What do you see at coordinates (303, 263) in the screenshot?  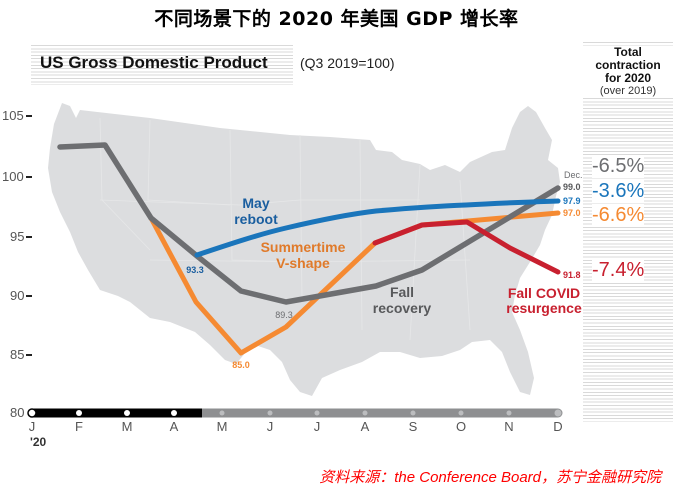 I see `label-v-shape-2: V-shape` at bounding box center [303, 263].